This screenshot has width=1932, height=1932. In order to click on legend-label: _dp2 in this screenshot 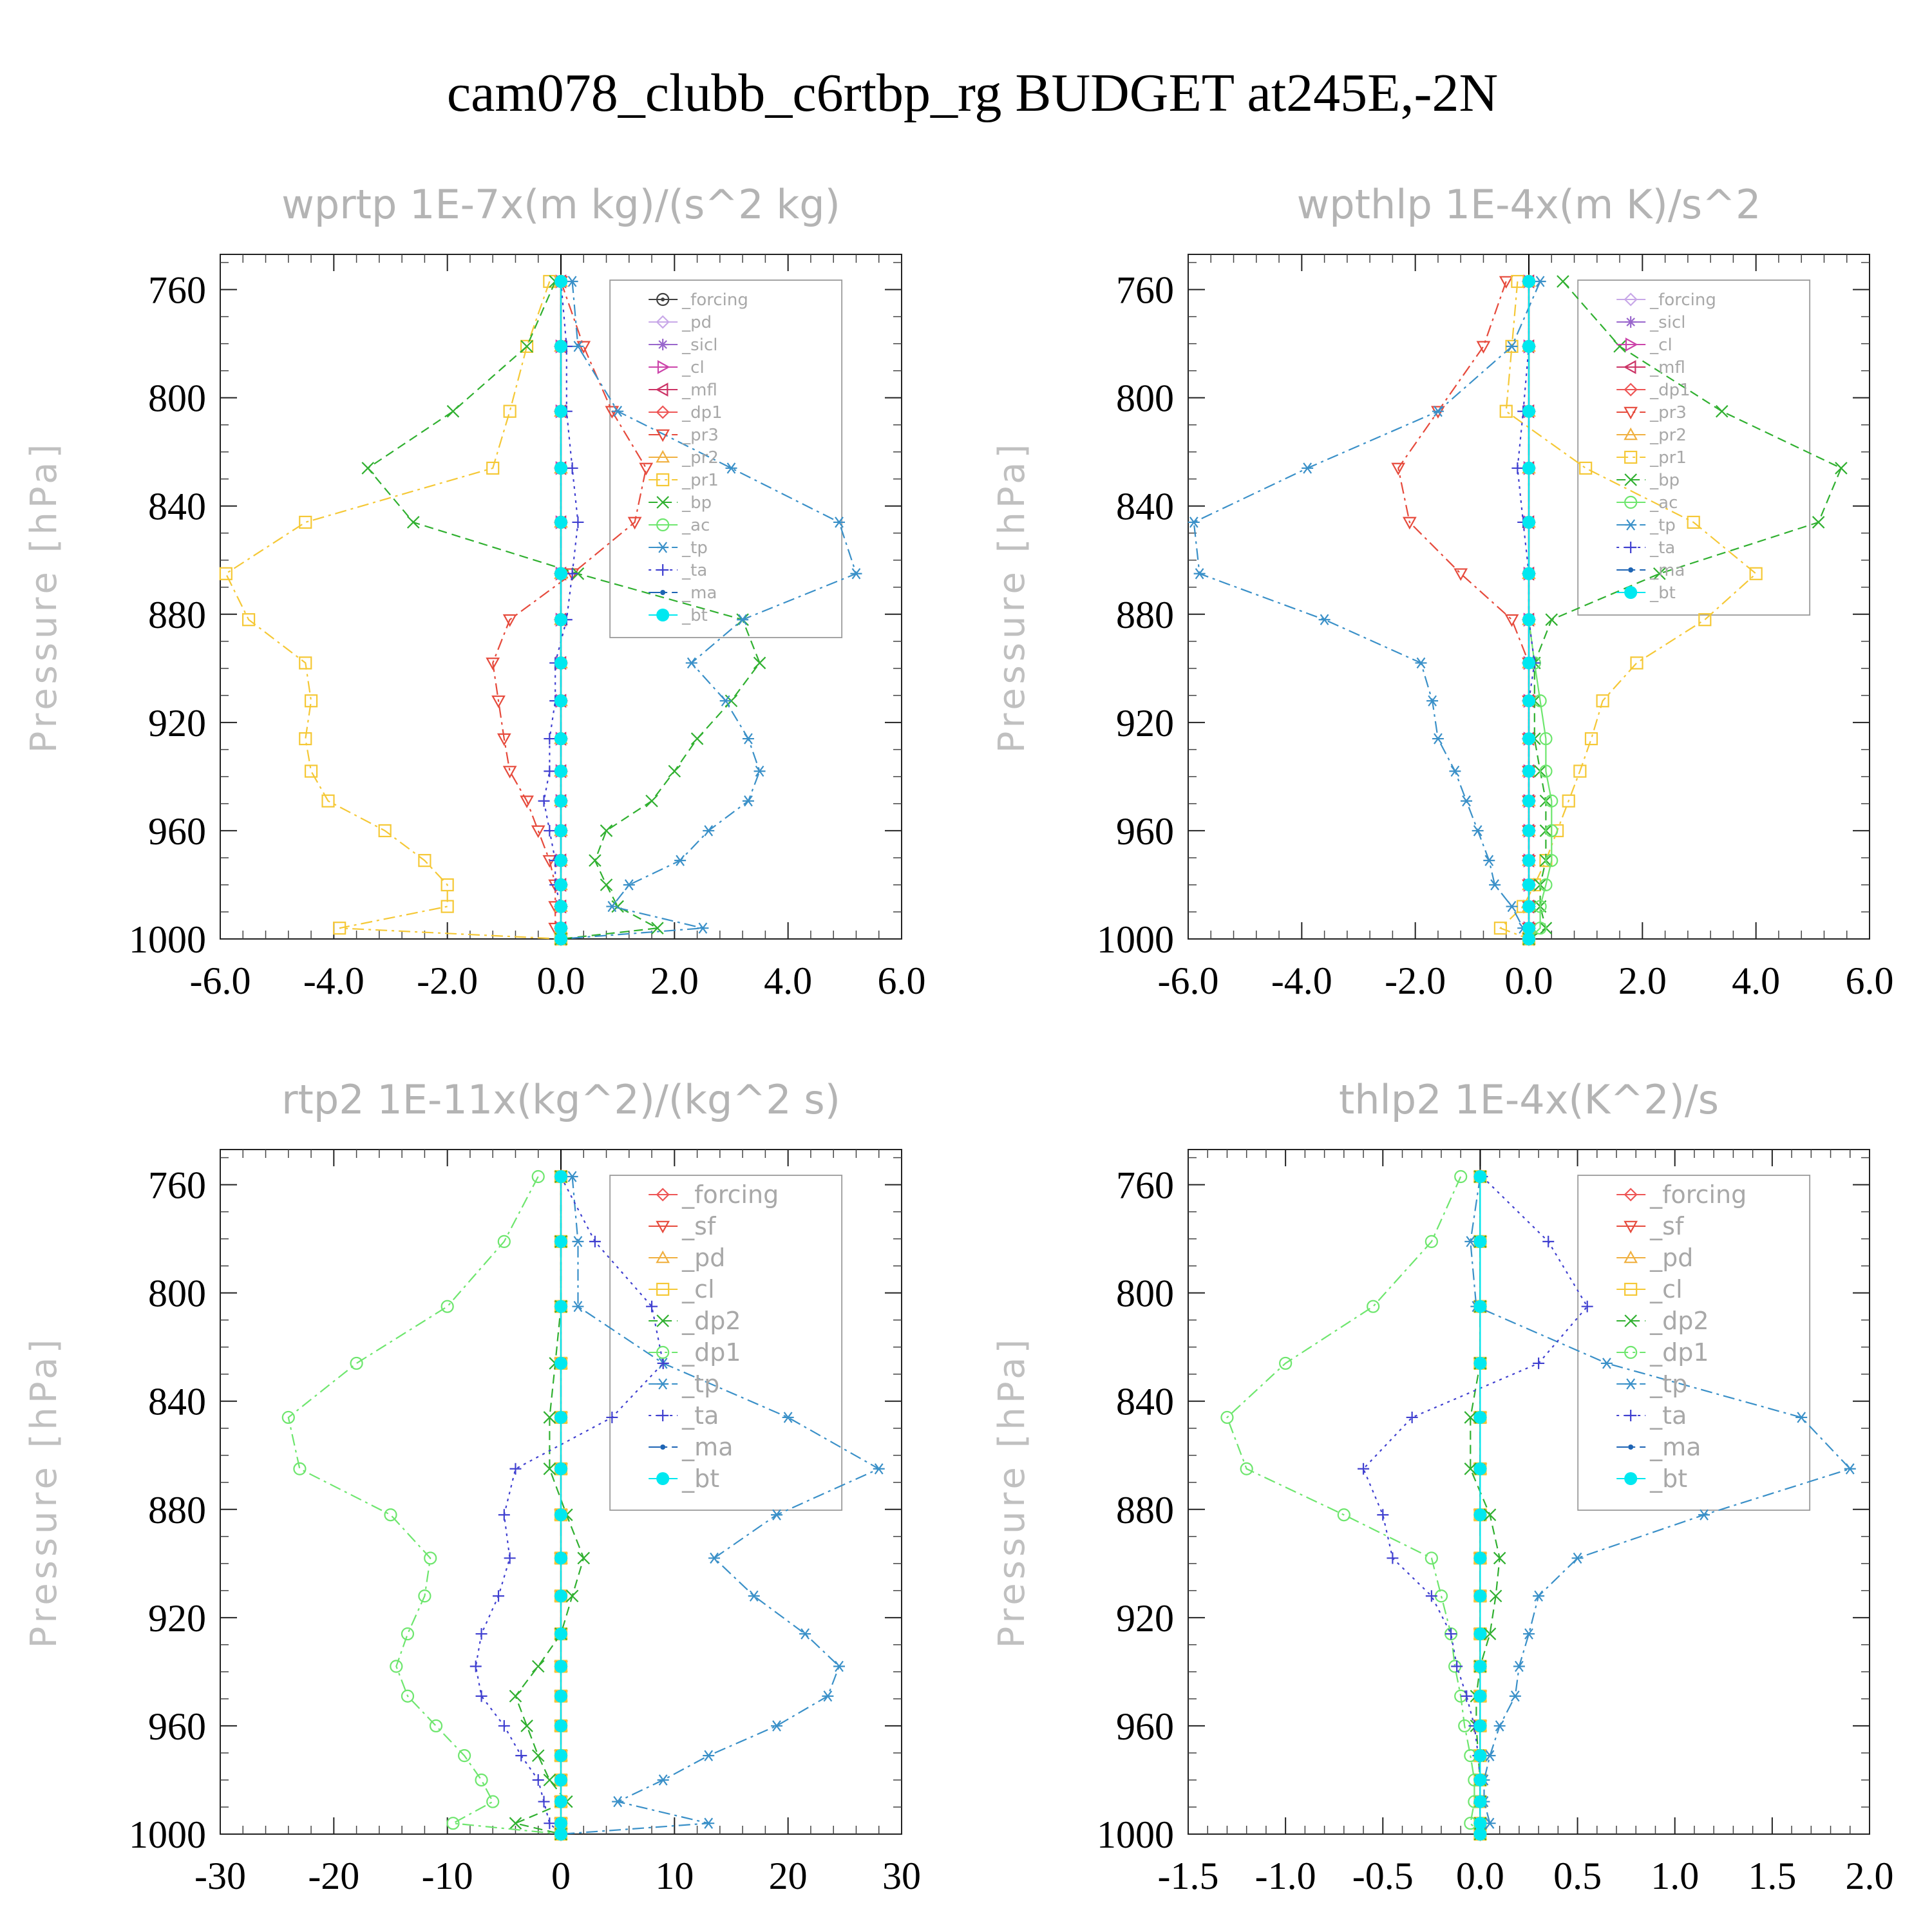, I will do `click(711, 1321)`.